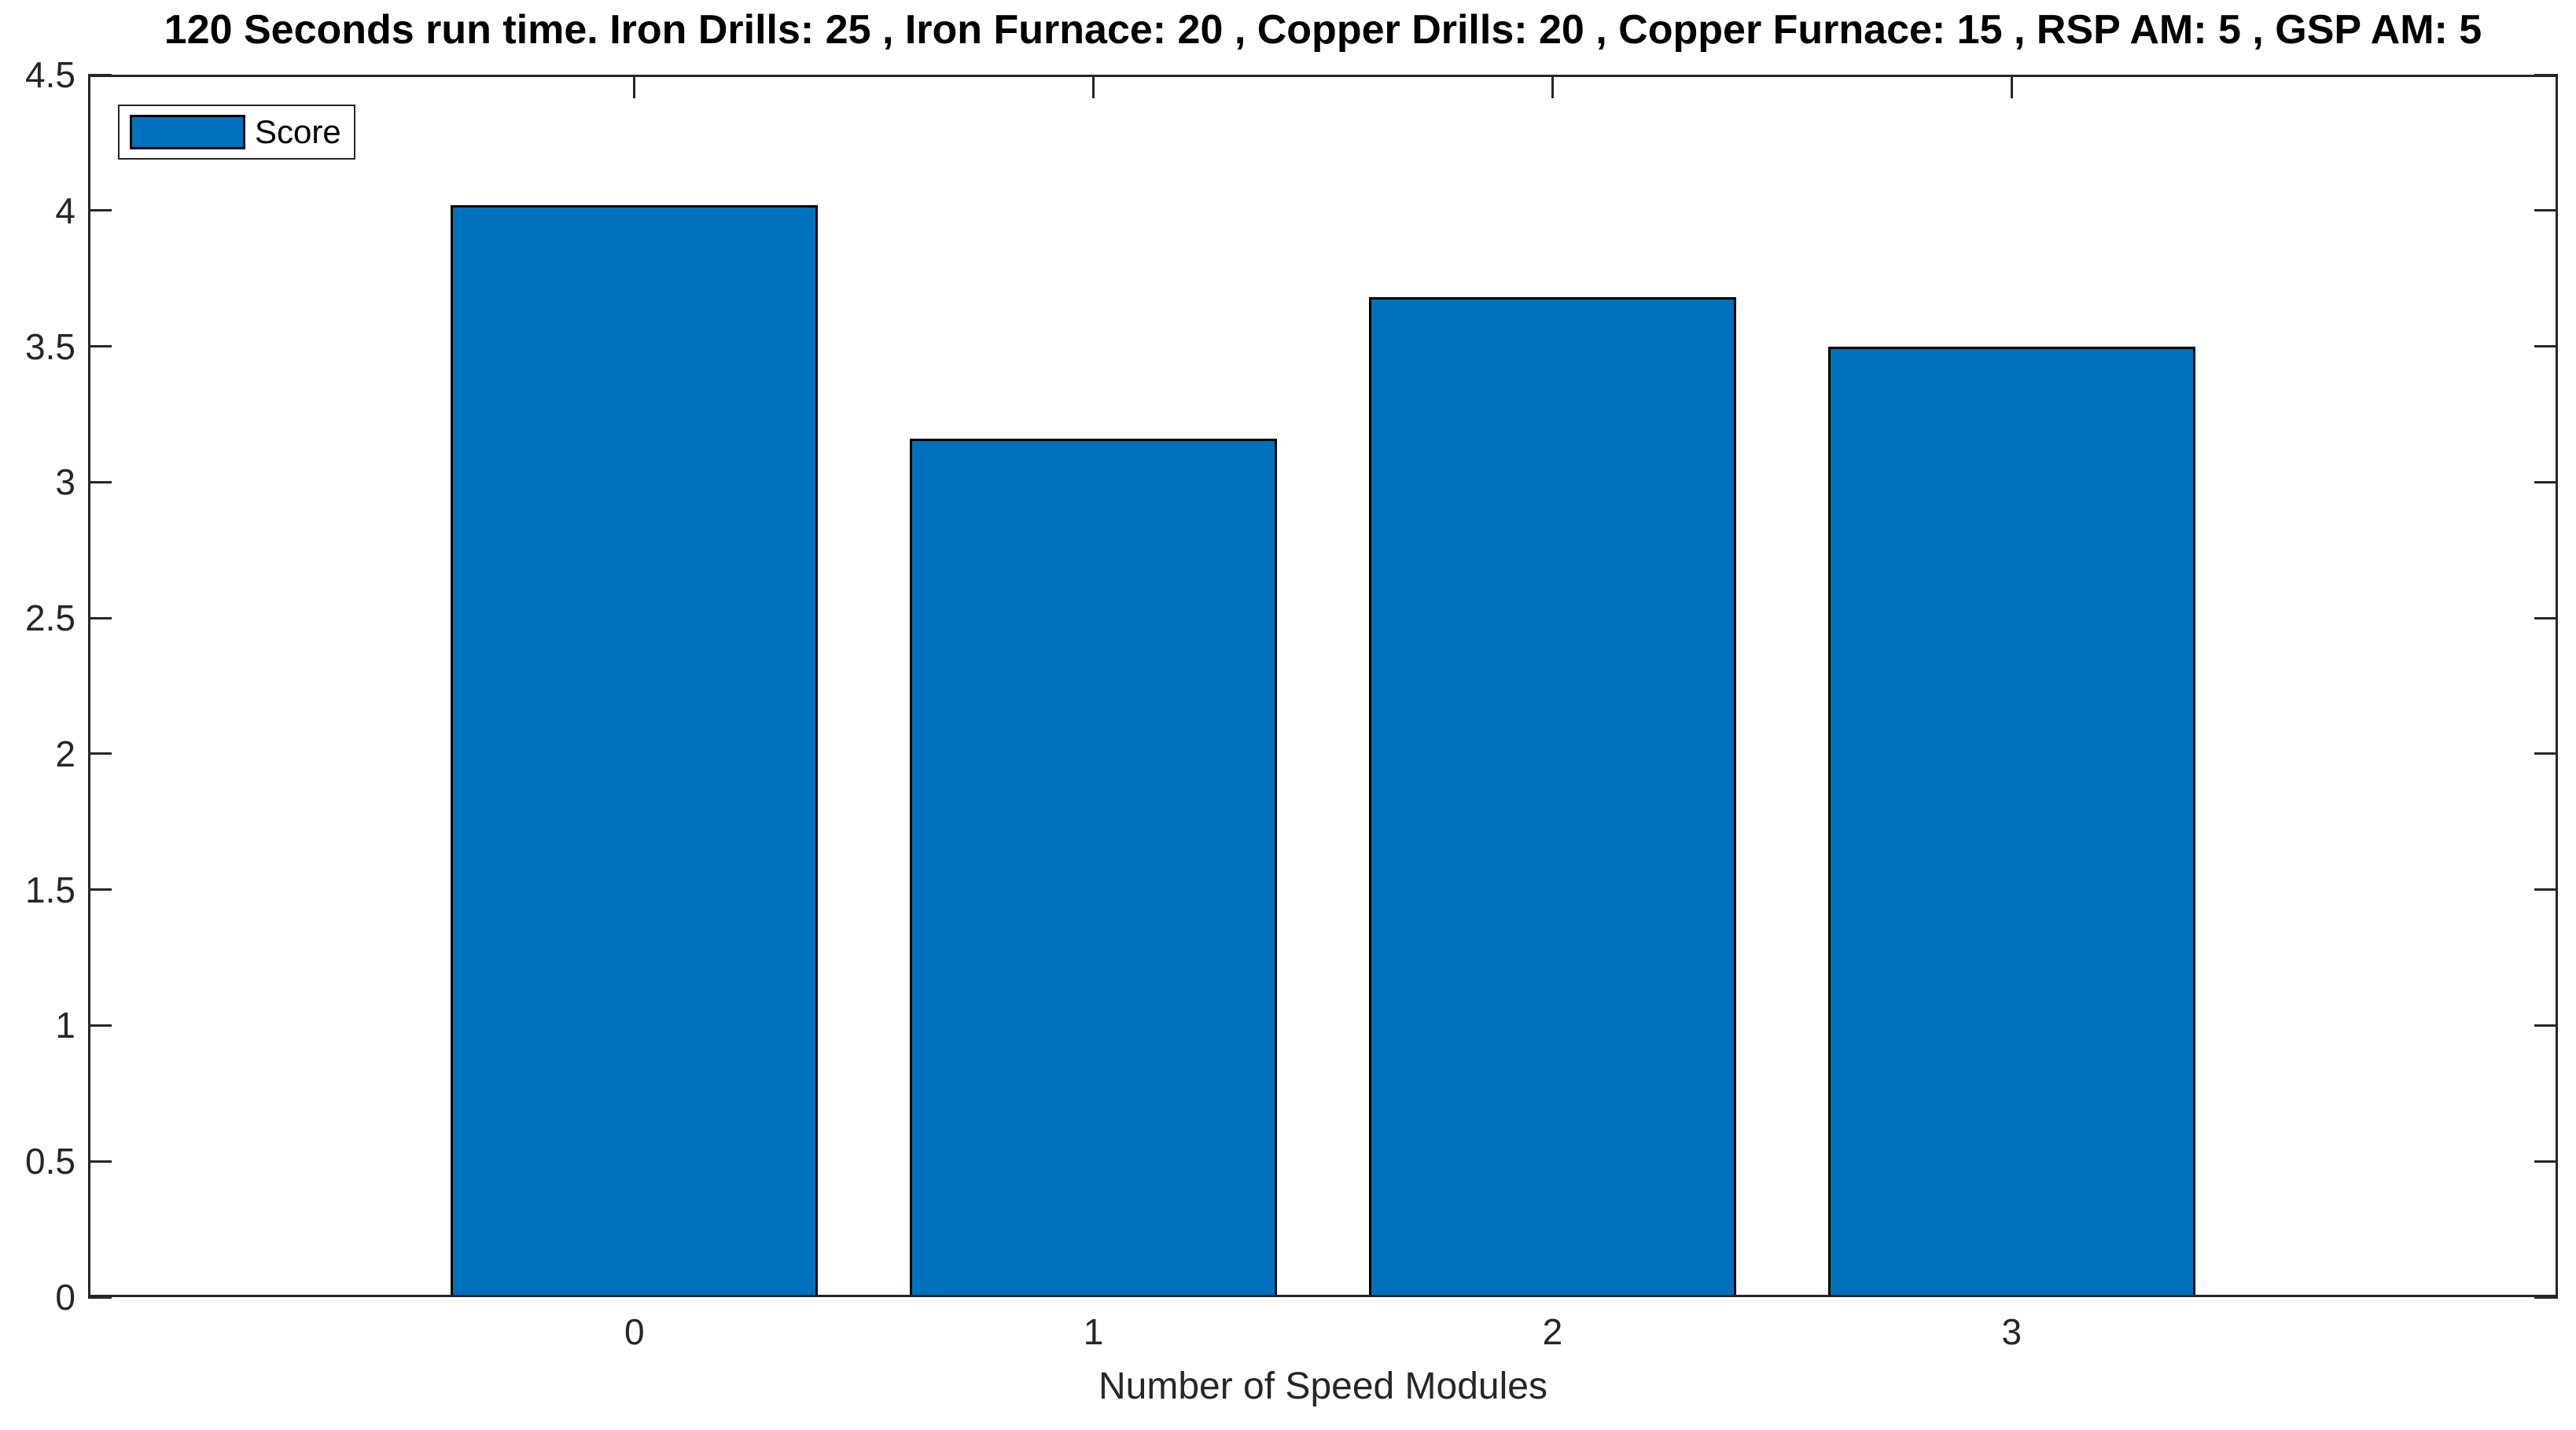  I want to click on y-tick-label-4.5: 4.5, so click(50, 74).